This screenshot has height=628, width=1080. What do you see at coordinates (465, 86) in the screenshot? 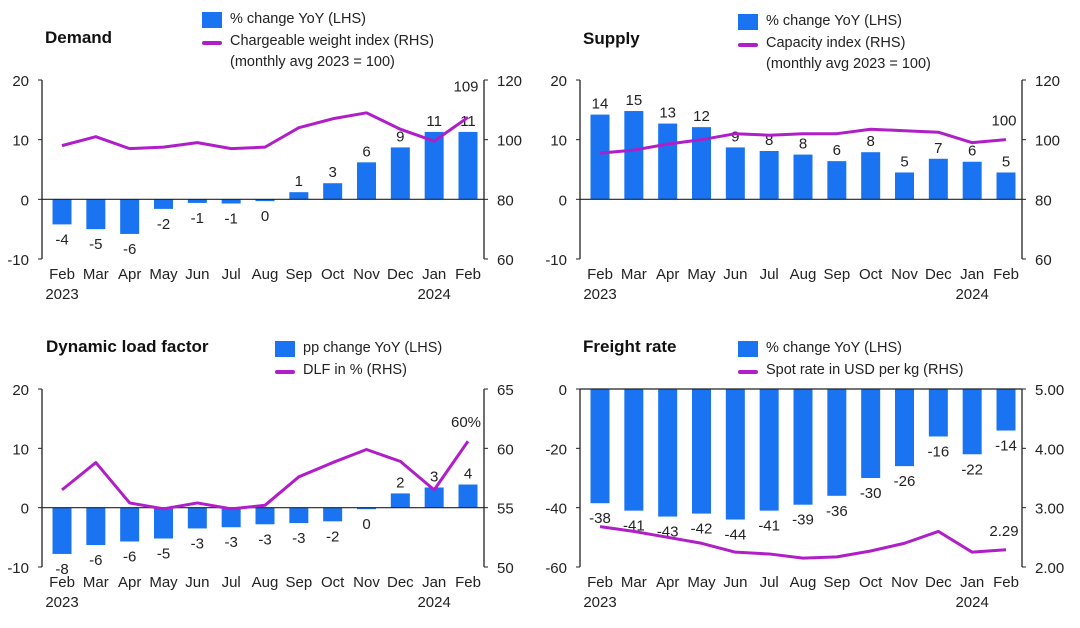
I see `line-end-label: 109` at bounding box center [465, 86].